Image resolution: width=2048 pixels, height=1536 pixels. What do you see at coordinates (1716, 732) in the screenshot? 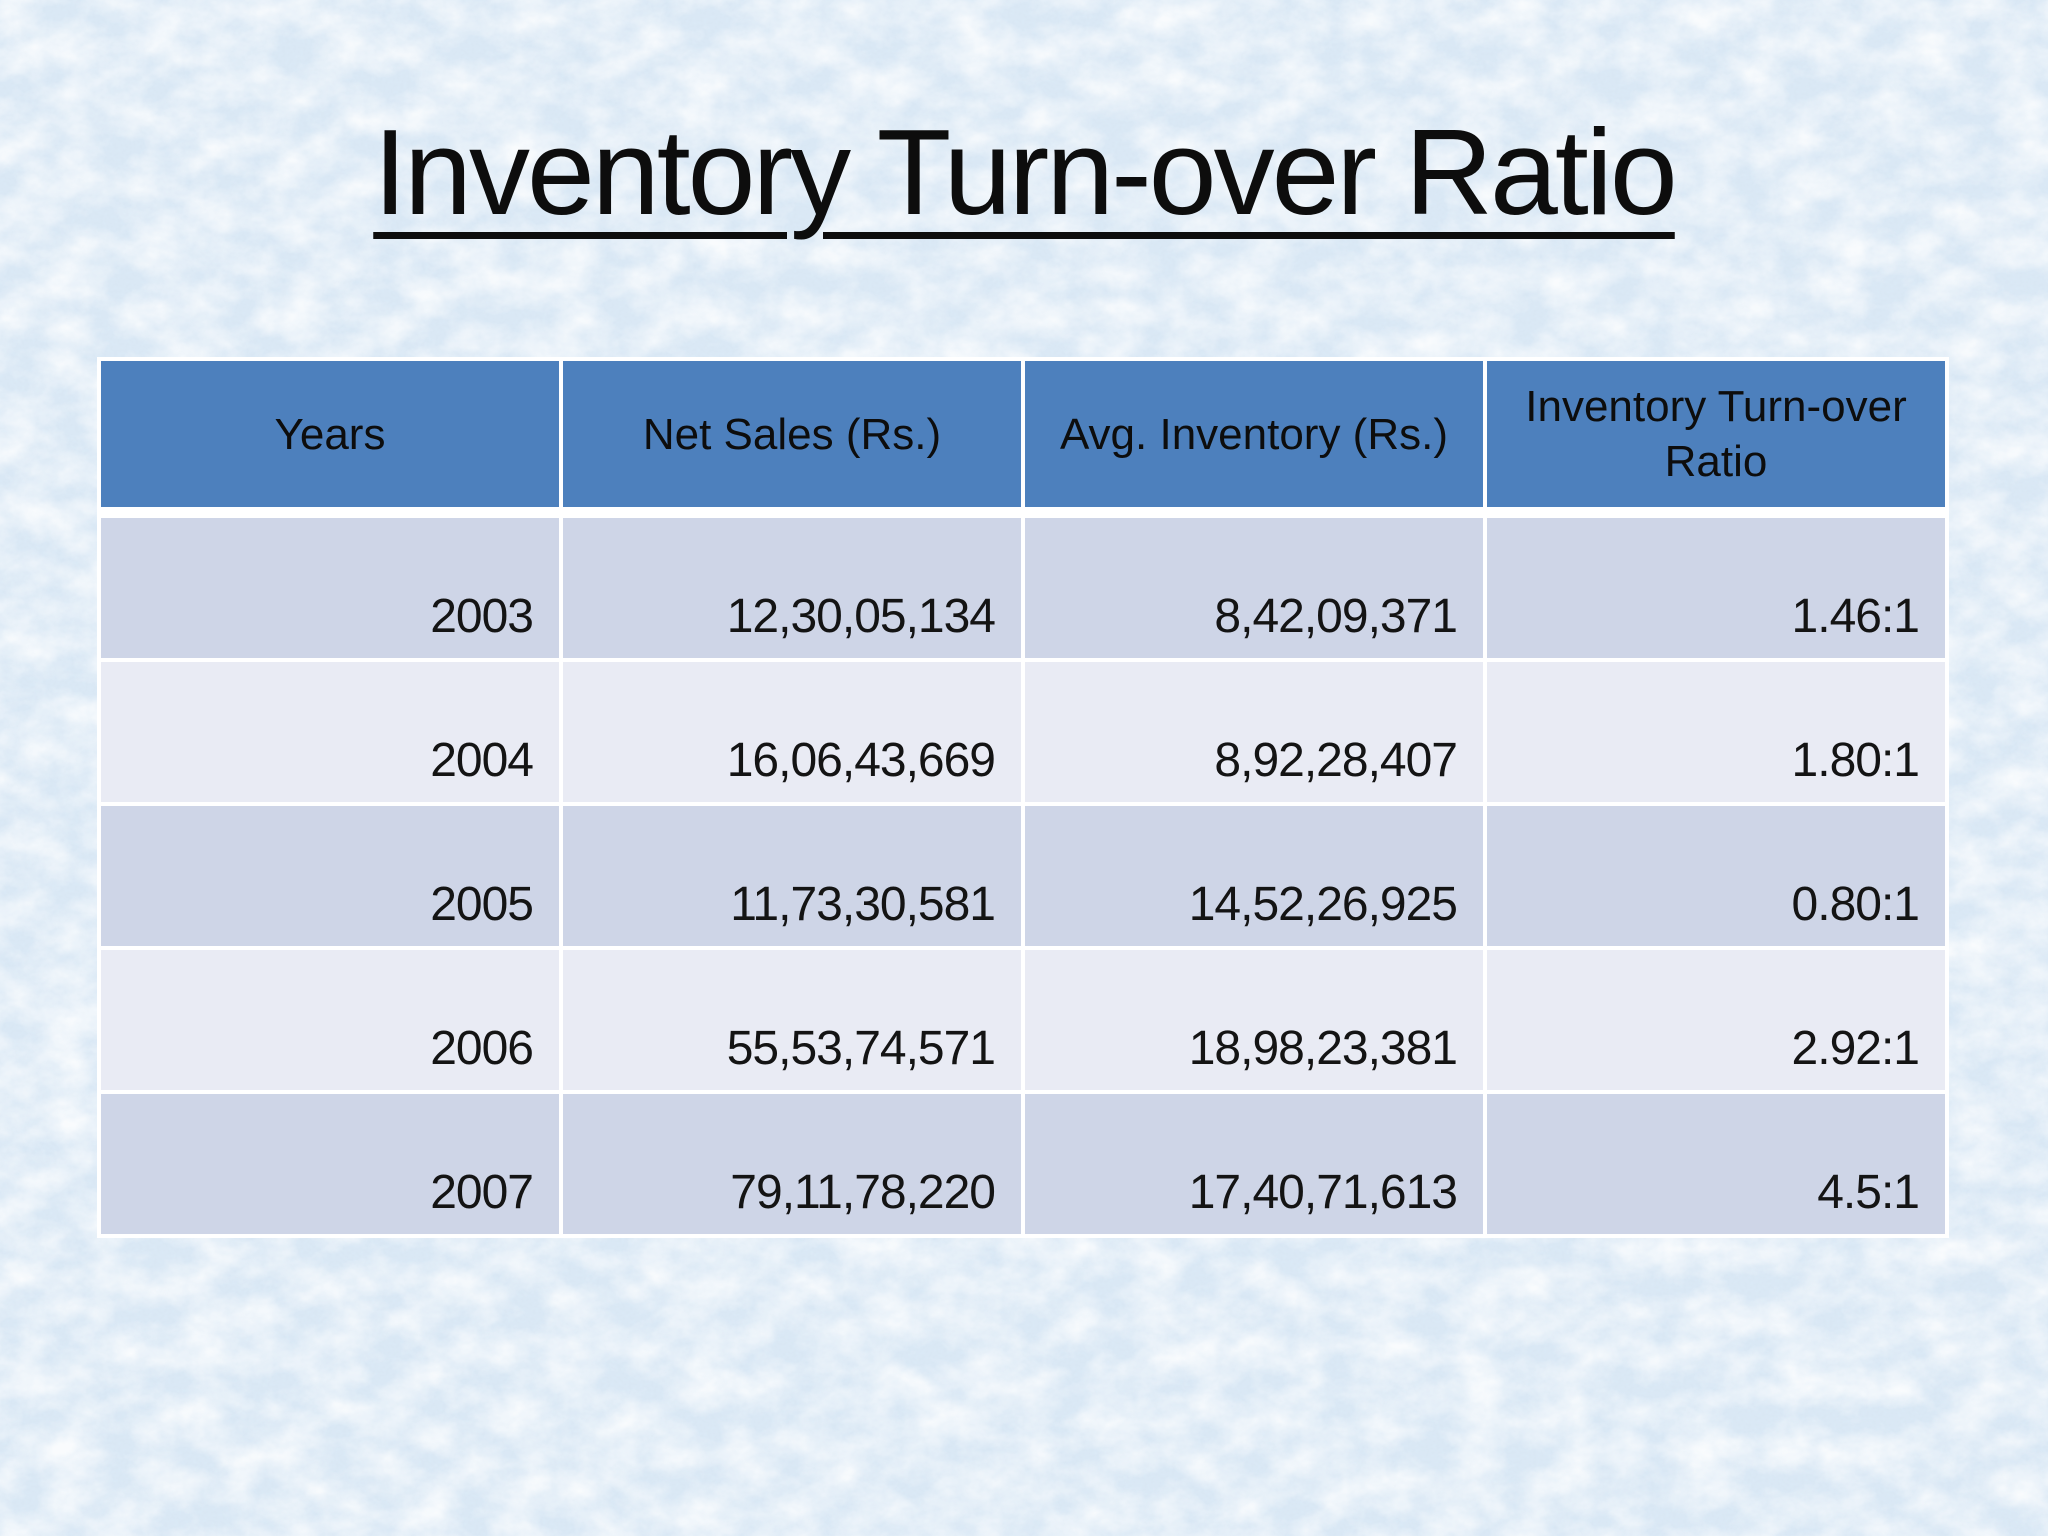
I see `cell-ratio: 1.80:1` at bounding box center [1716, 732].